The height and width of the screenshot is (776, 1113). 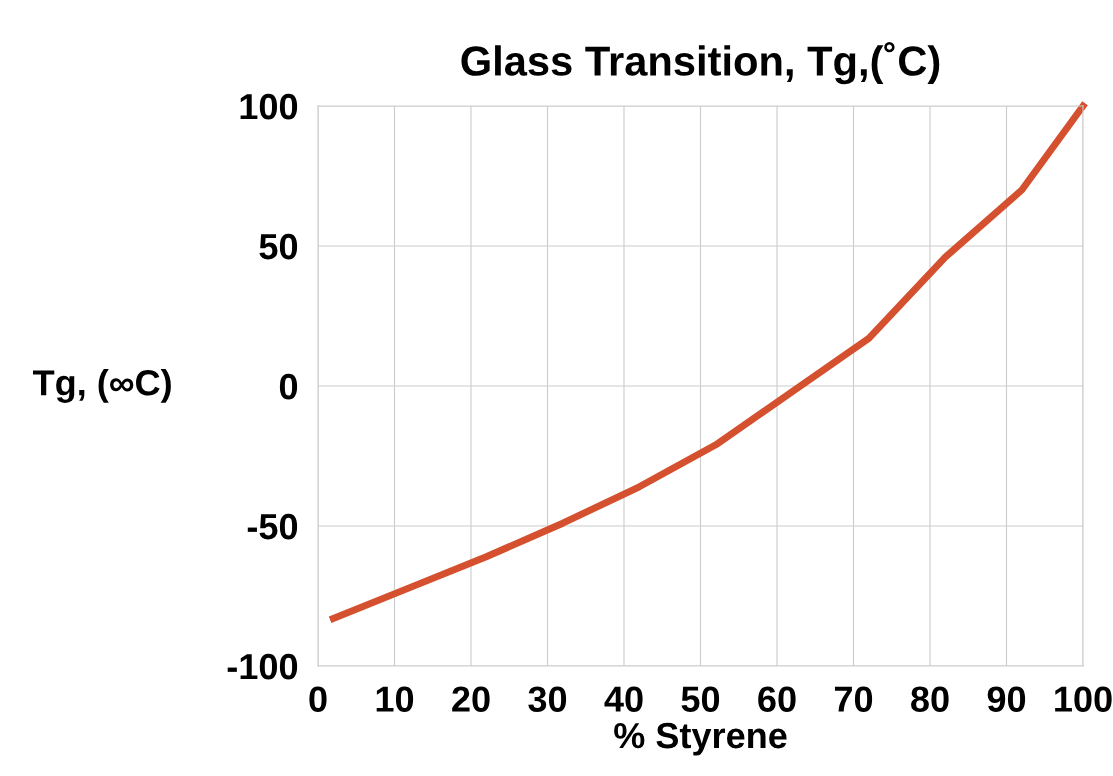 I want to click on y-tick-label: 100, so click(x=269, y=106).